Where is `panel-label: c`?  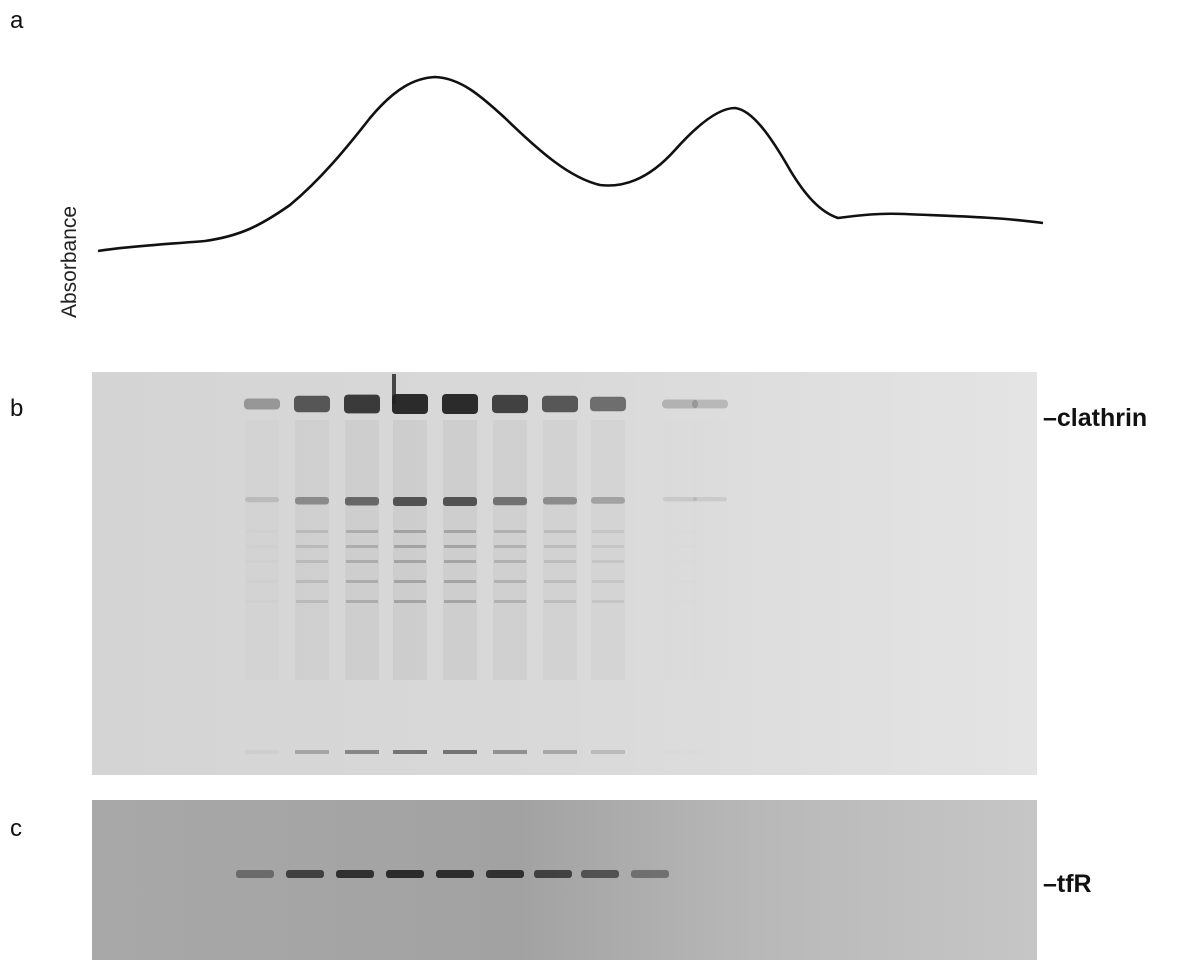
panel-label: c is located at coordinates (16, 828).